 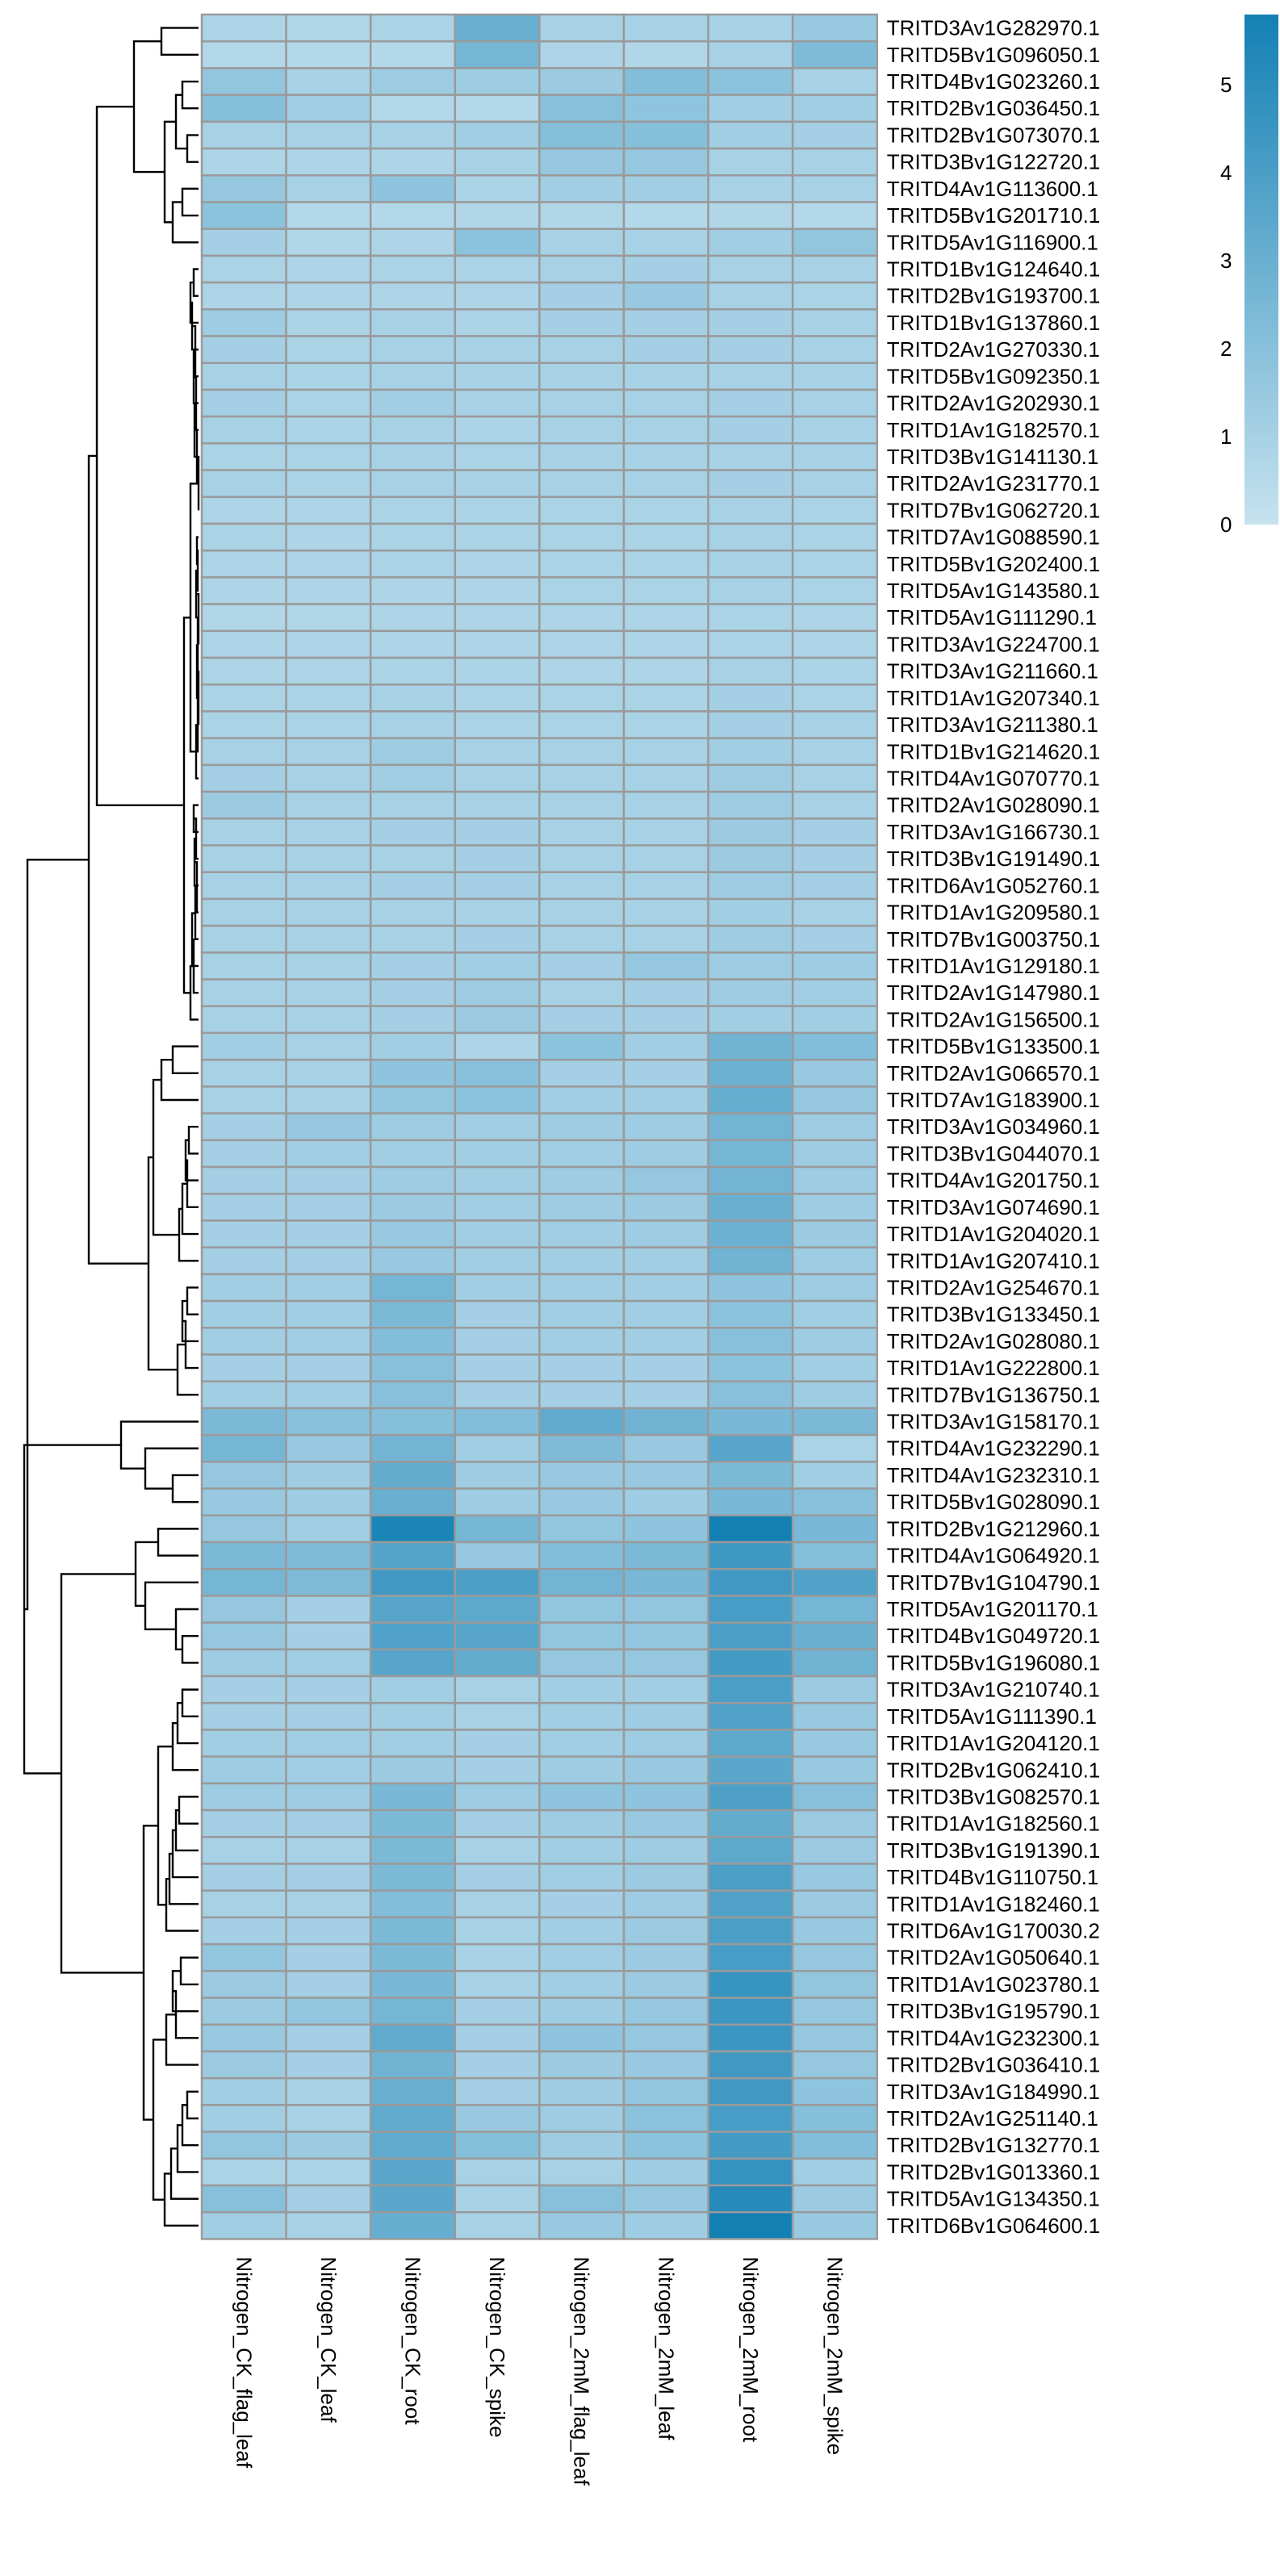 I want to click on row-label: TRITD3Av1G211380.1, so click(x=992, y=725).